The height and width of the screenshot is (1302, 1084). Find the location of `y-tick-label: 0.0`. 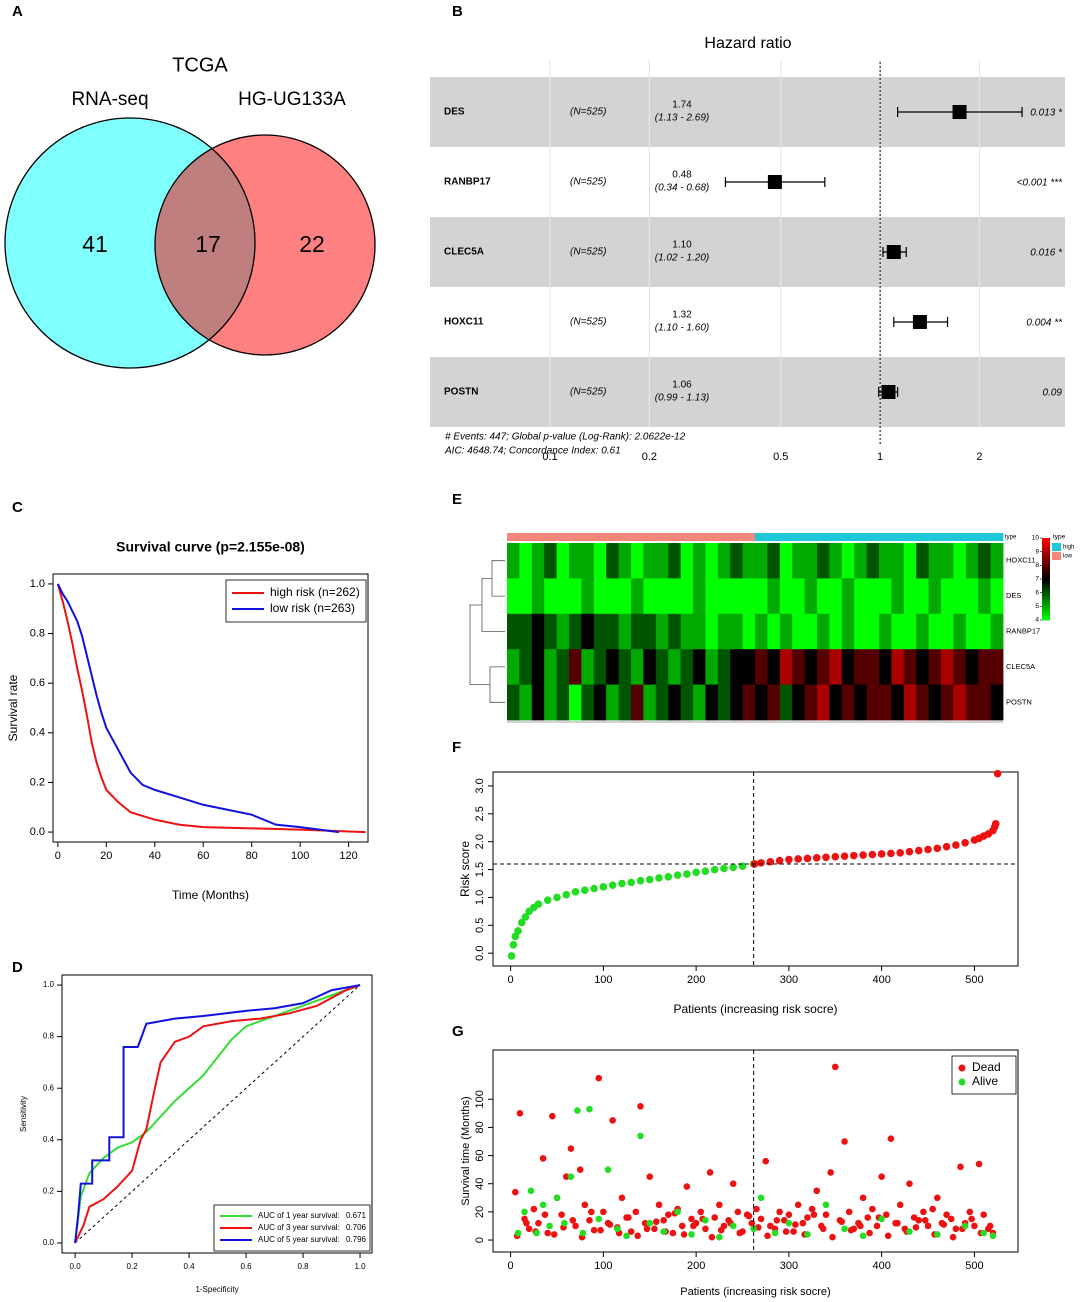

y-tick-label: 0.0 is located at coordinates (37, 832).